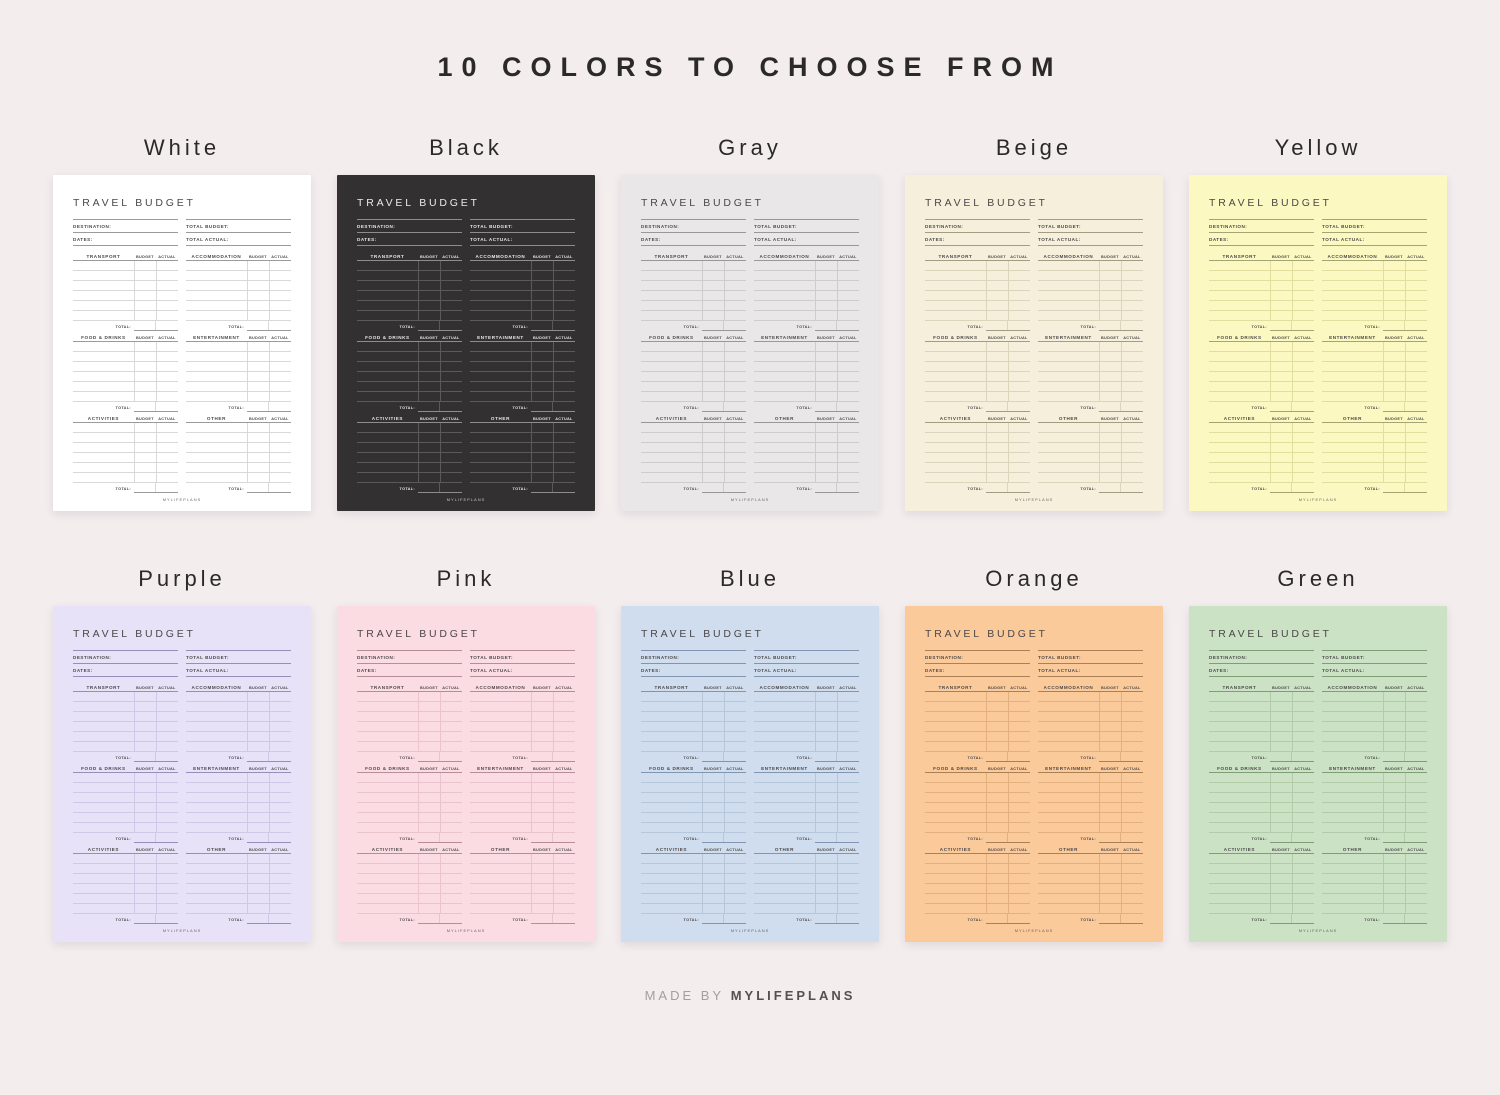  I want to click on budget-column-header: BUDGET, so click(144, 257).